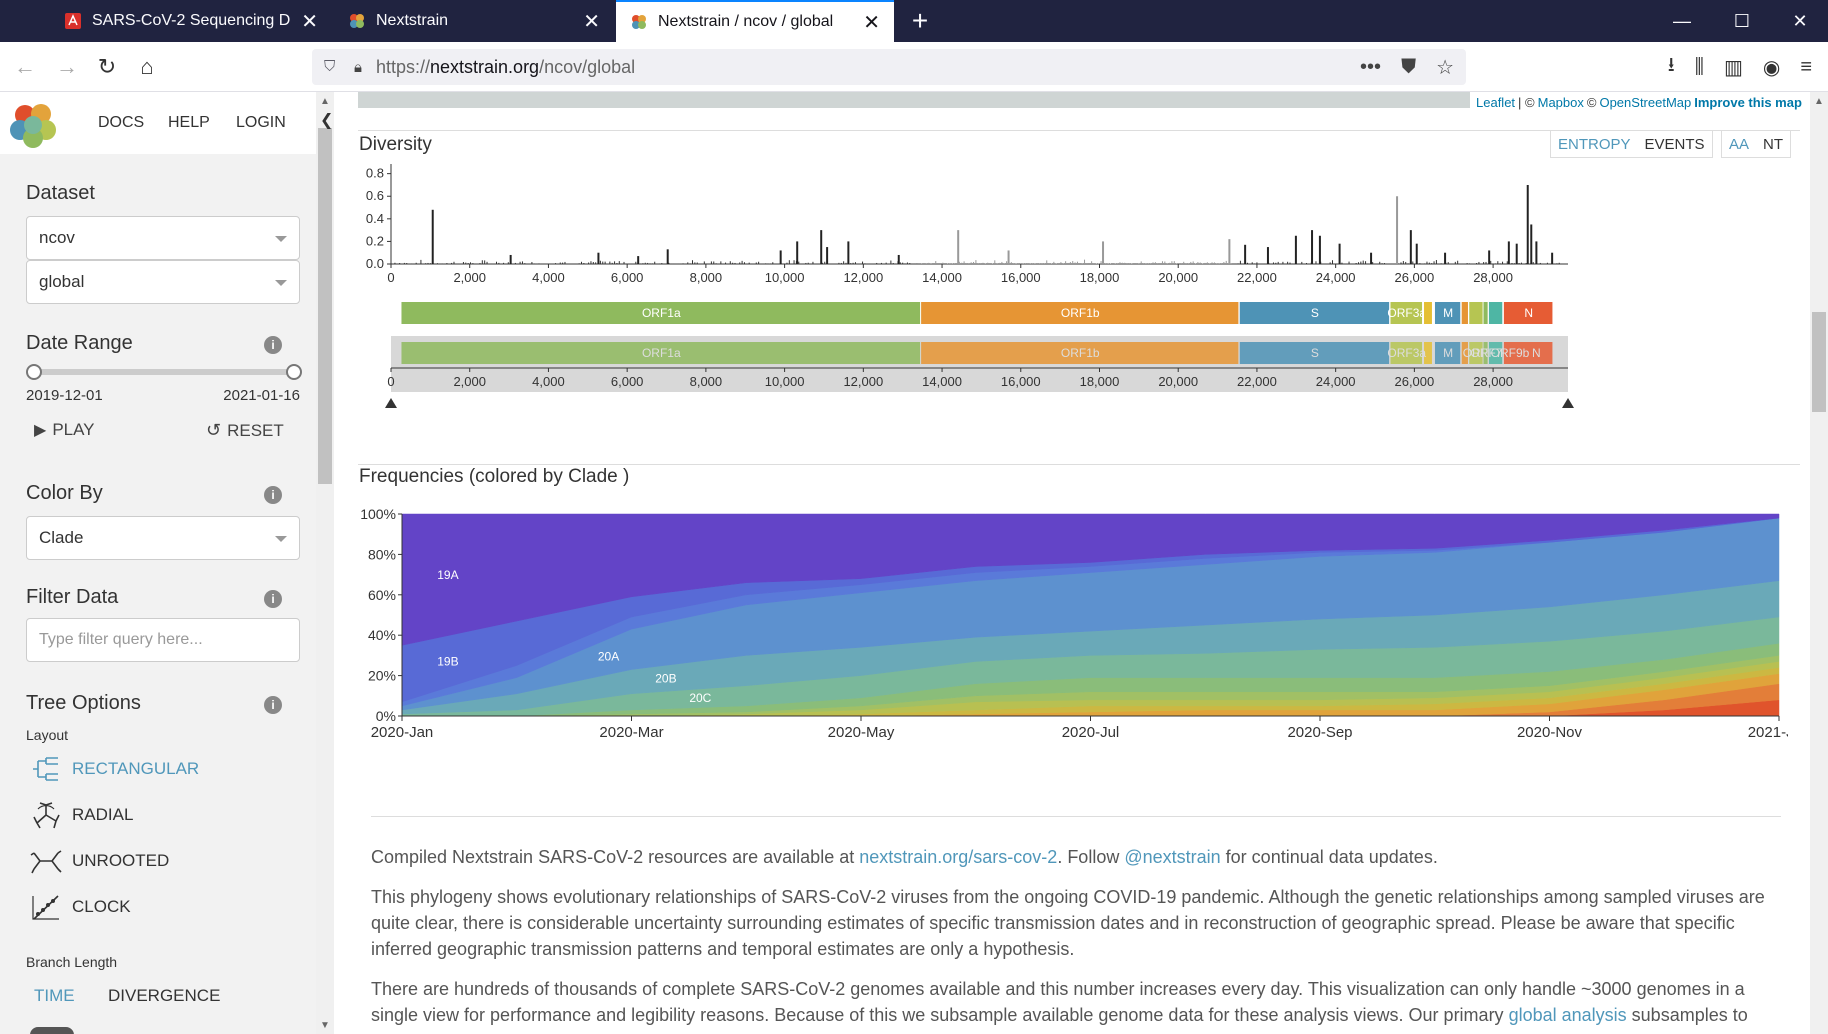  Describe the element at coordinates (25, 66) in the screenshot. I see `back-arrow-icon: ←` at that location.